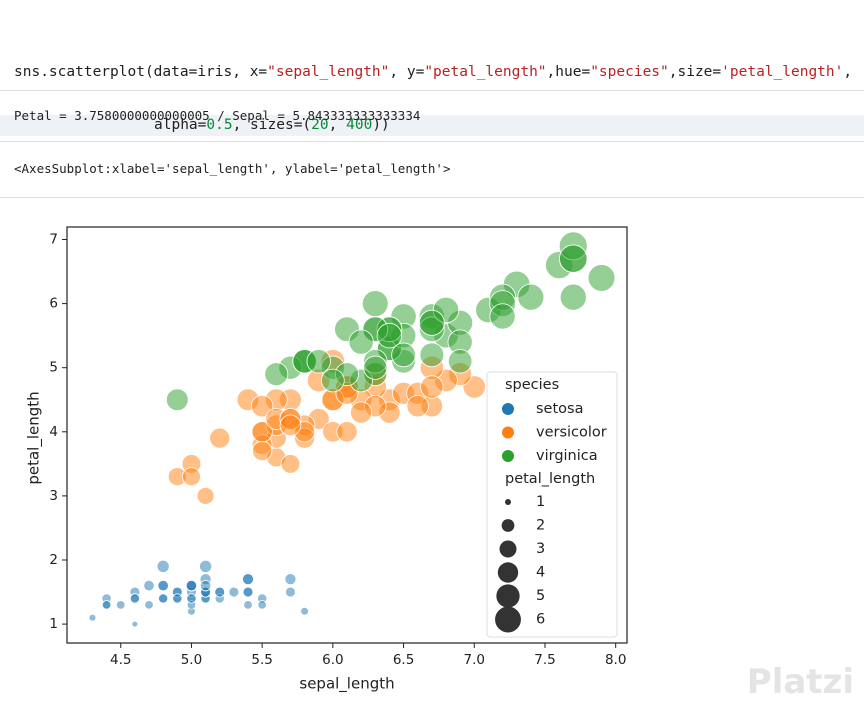 Image resolution: width=864 pixels, height=716 pixels. Describe the element at coordinates (328, 72) in the screenshot. I see `code-token: "sepal_length"` at that location.